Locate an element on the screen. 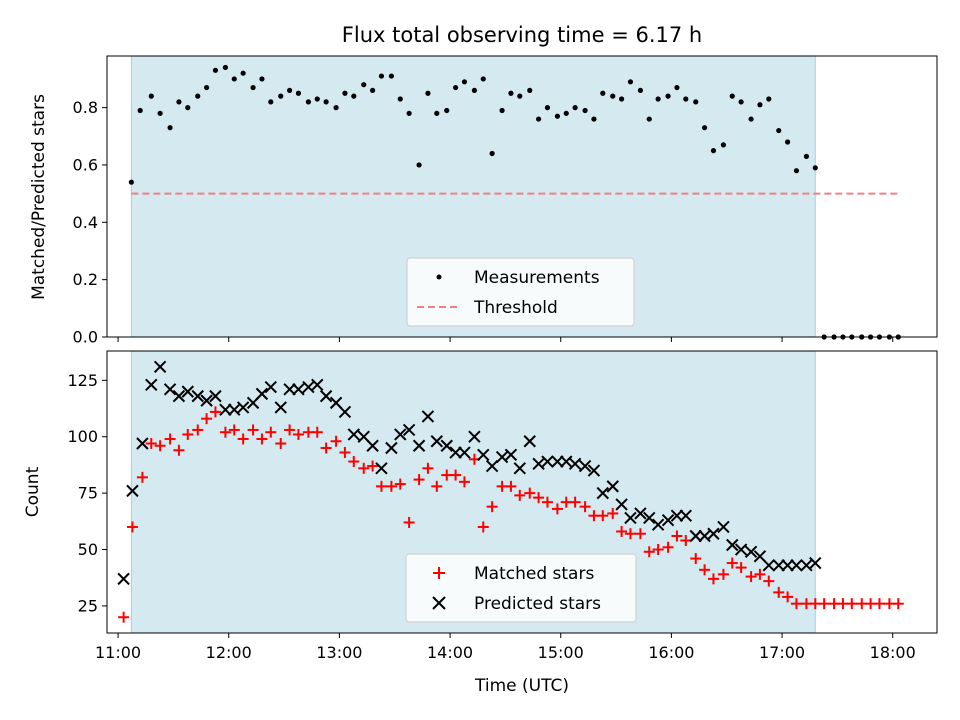  y-tick-label: 0.2 is located at coordinates (85, 279).